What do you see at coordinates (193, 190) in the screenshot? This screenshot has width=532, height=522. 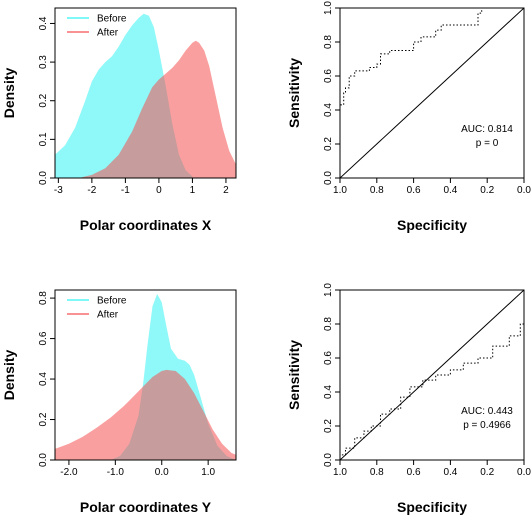 I see `x-tick-label: 1` at bounding box center [193, 190].